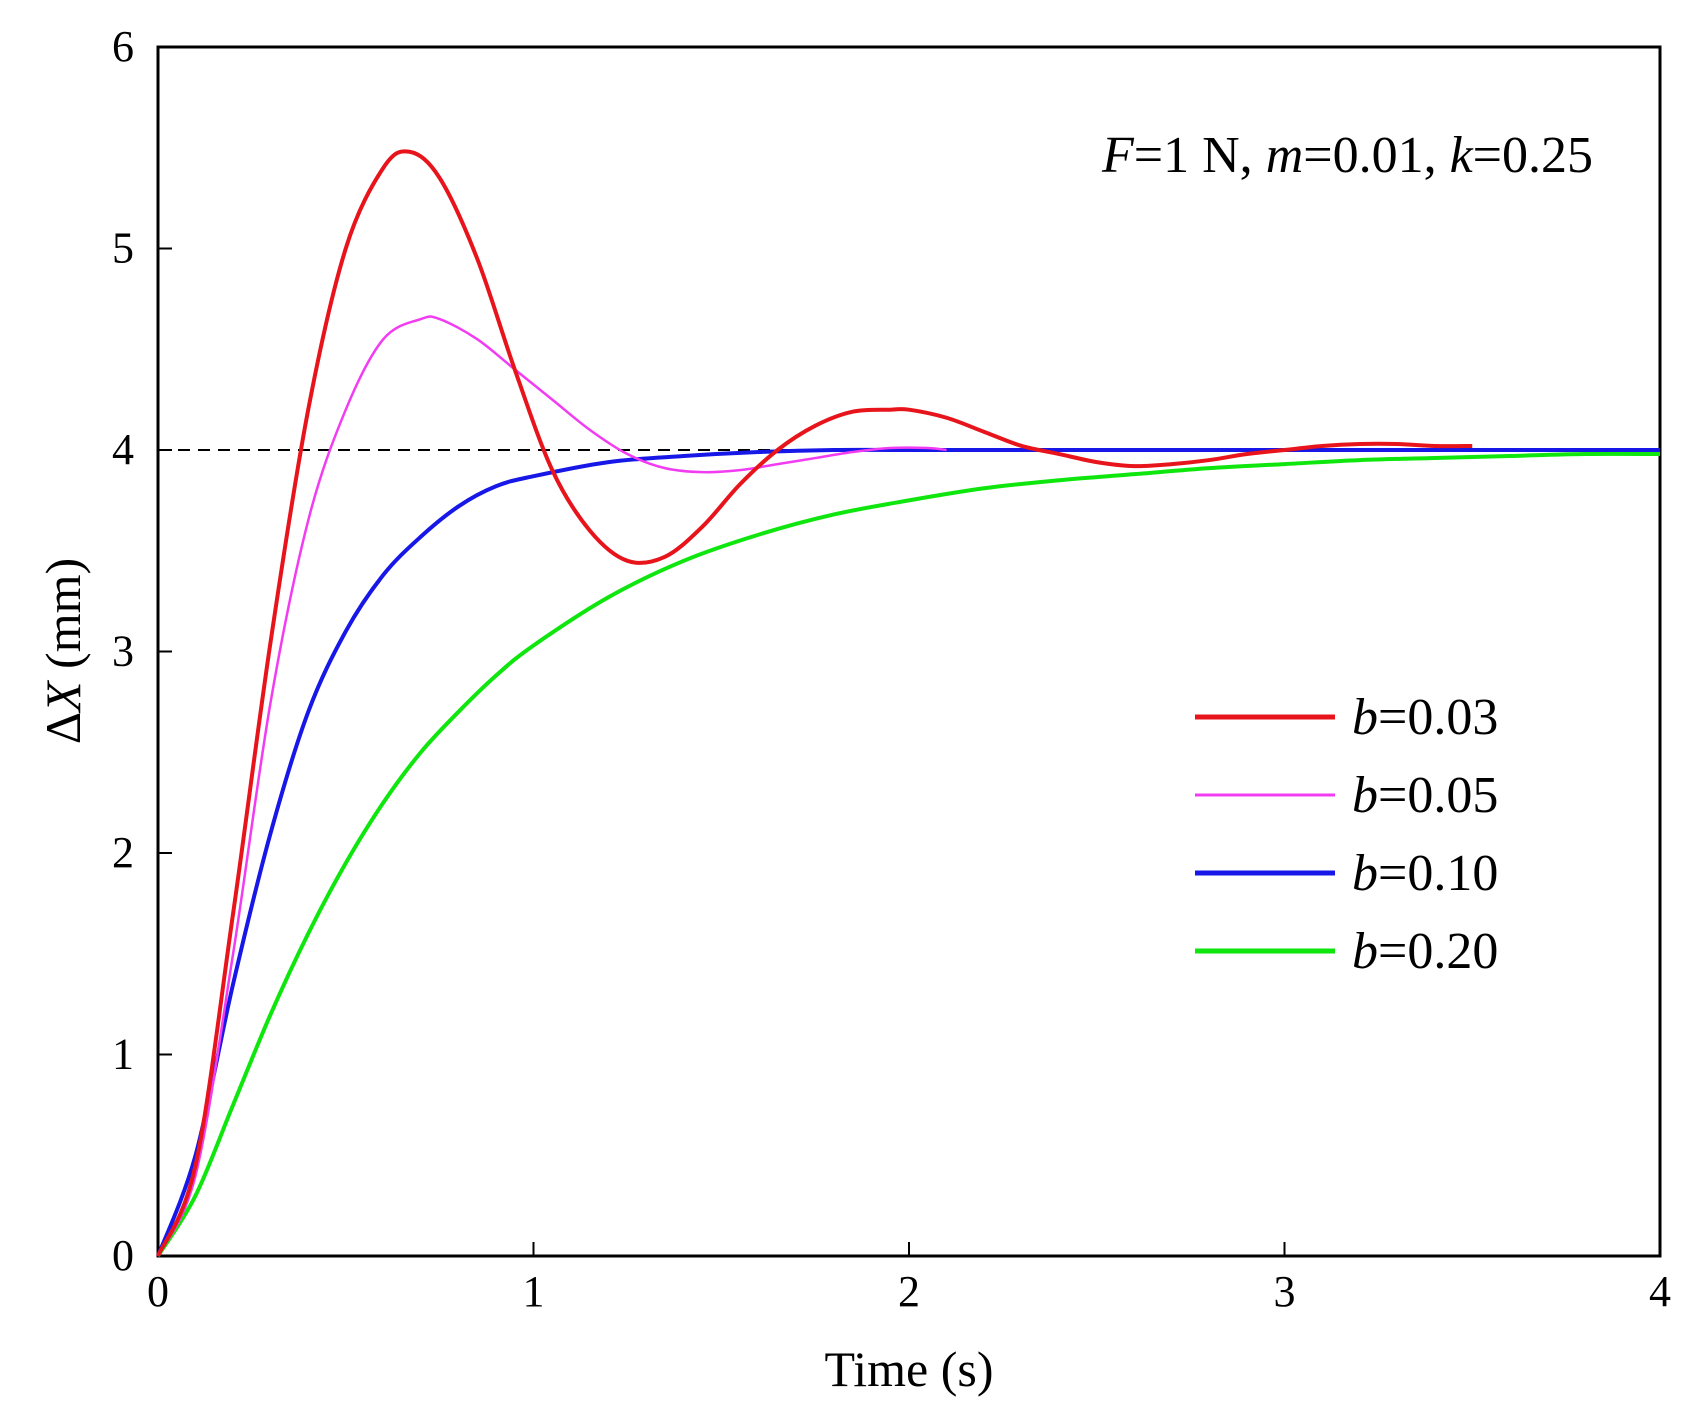  What do you see at coordinates (158, 1291) in the screenshot?
I see `x-tick-label: 0` at bounding box center [158, 1291].